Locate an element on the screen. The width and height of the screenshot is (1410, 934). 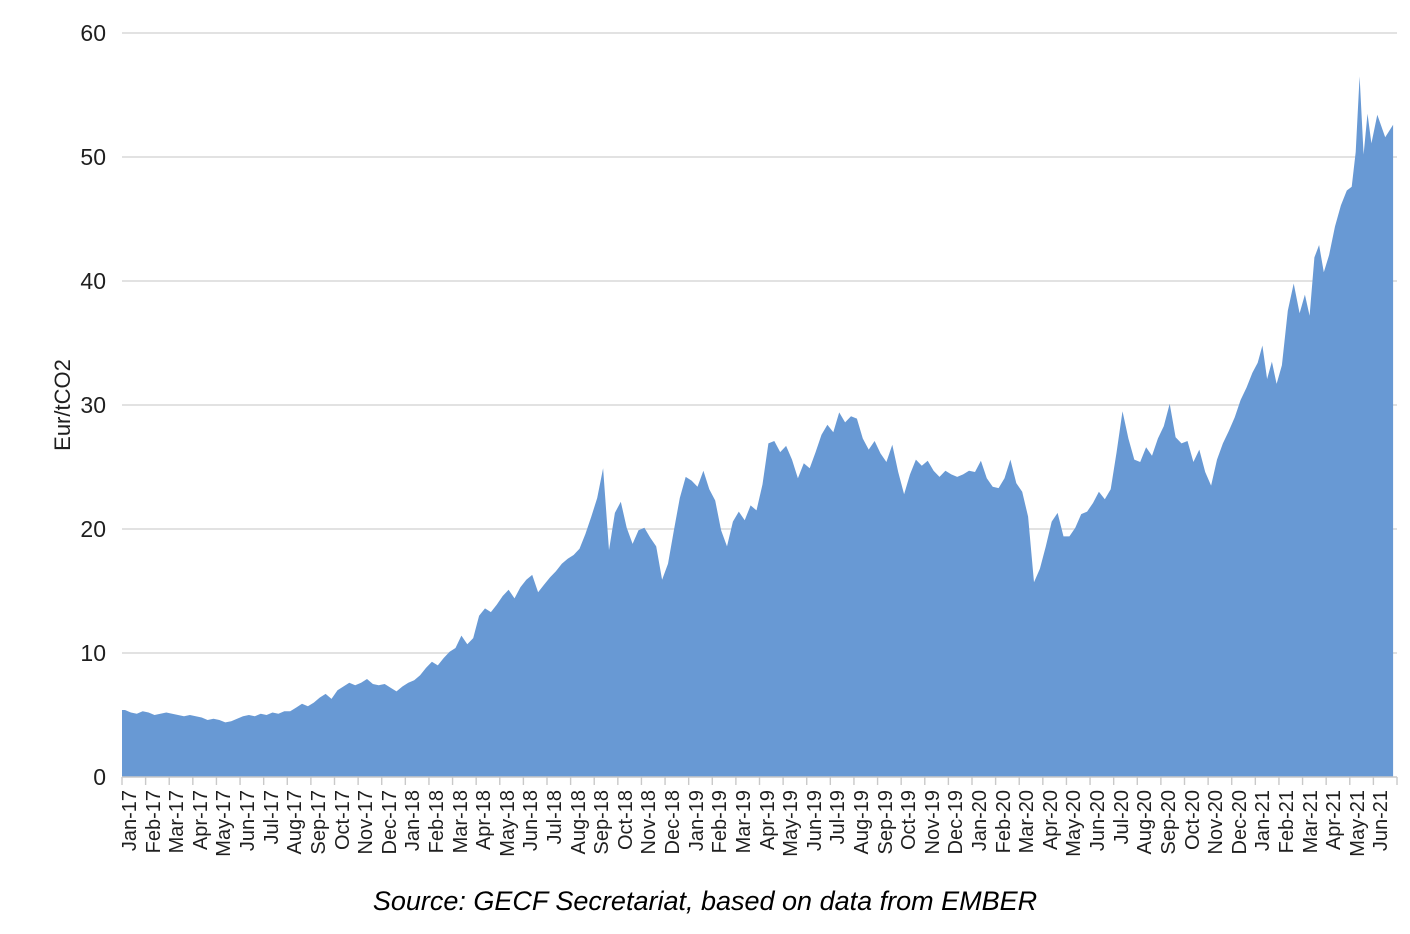
x-tick-label: May-18 is located at coordinates (507, 823).